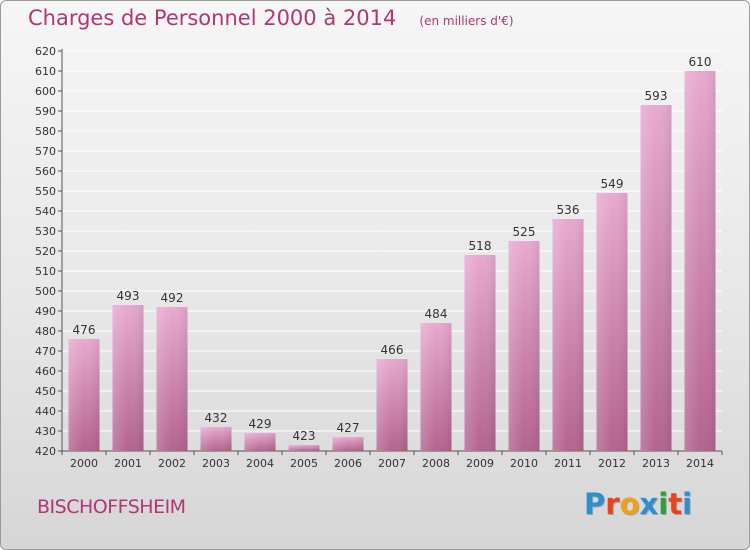  What do you see at coordinates (612, 463) in the screenshot?
I see `x-tick-label: 2012` at bounding box center [612, 463].